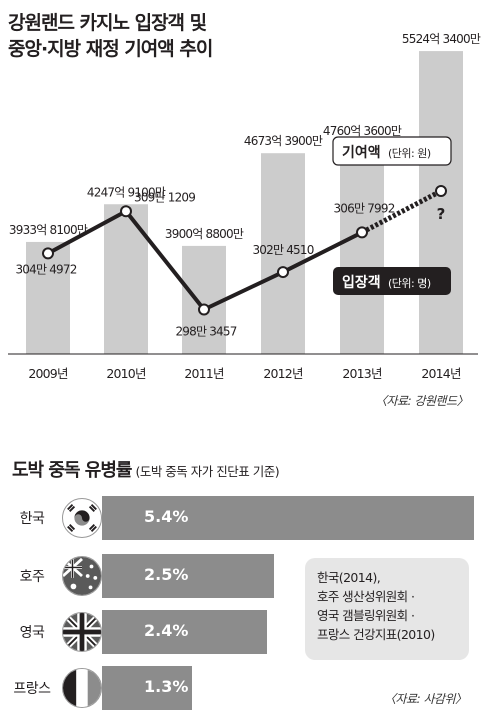 The image size is (486, 714). What do you see at coordinates (441, 373) in the screenshot?
I see `x-tick-label: 2014년` at bounding box center [441, 373].